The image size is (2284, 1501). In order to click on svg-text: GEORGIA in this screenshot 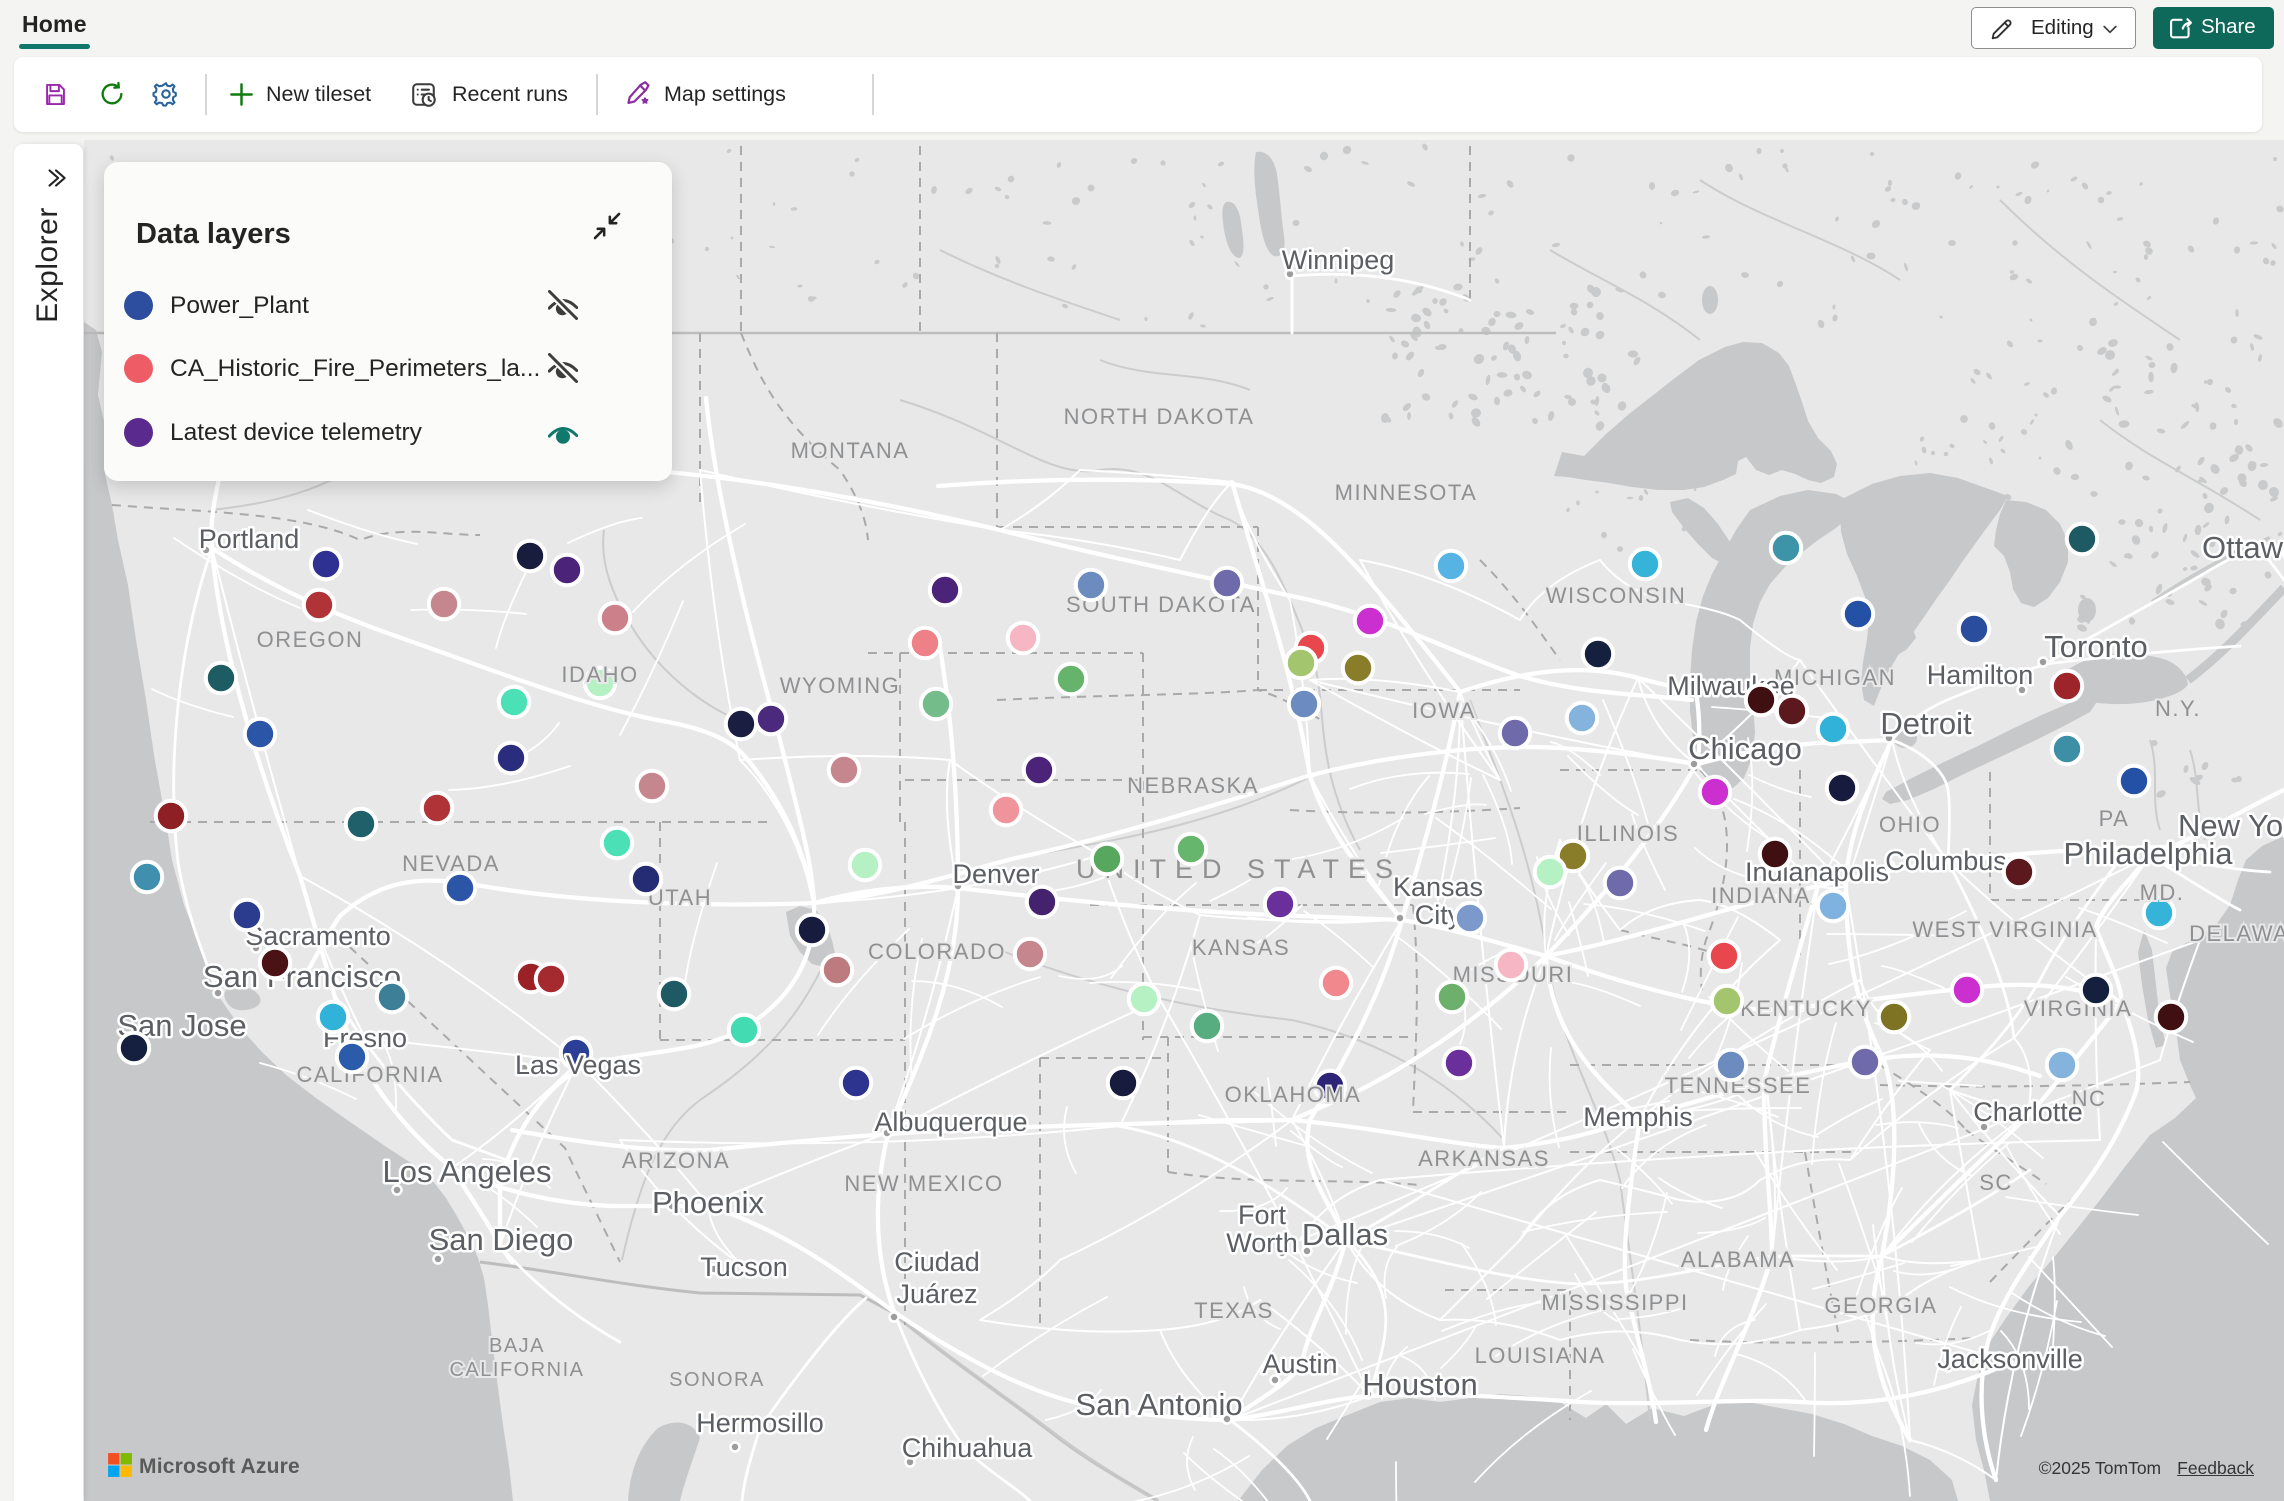, I will do `click(1880, 1305)`.